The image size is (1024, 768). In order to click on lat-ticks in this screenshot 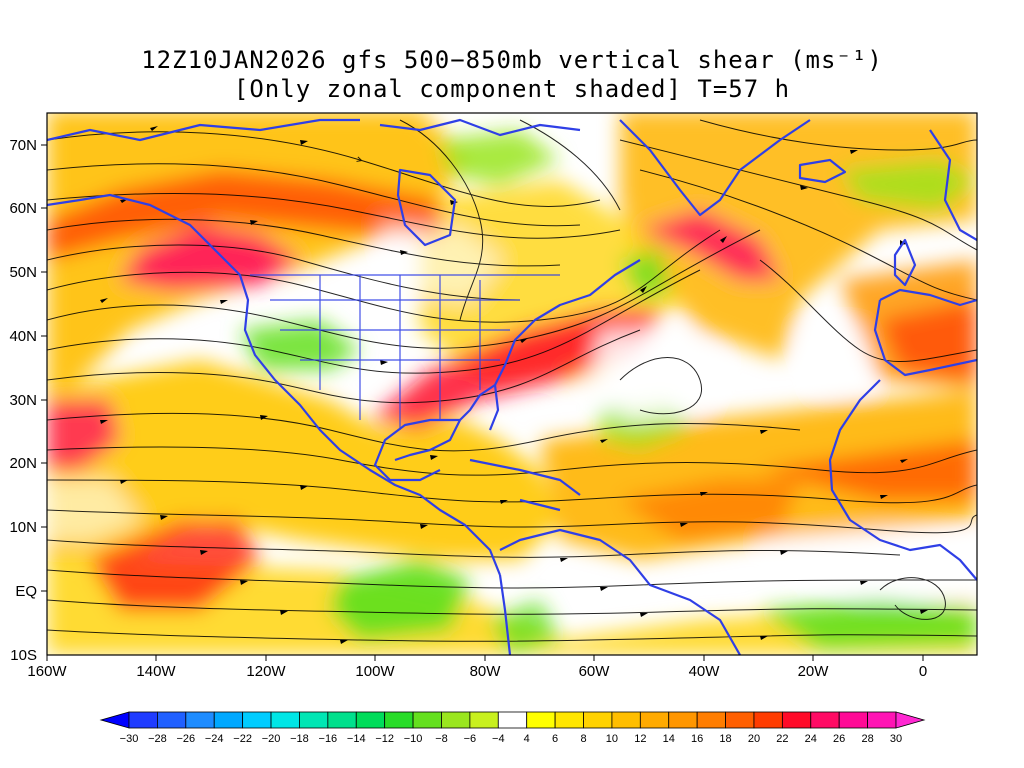, I will do `click(44, 368)`.